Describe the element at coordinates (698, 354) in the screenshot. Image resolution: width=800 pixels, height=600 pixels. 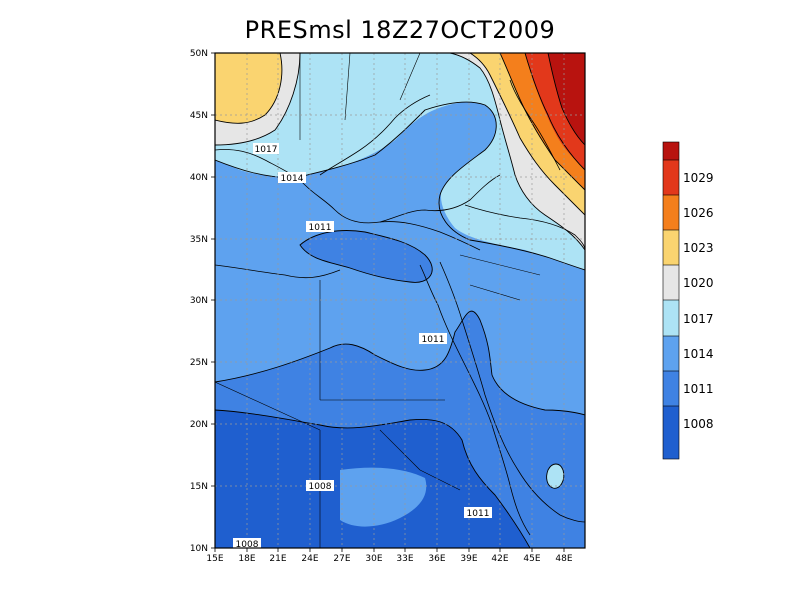
I see `colorbar-label-1014: 1014` at that location.